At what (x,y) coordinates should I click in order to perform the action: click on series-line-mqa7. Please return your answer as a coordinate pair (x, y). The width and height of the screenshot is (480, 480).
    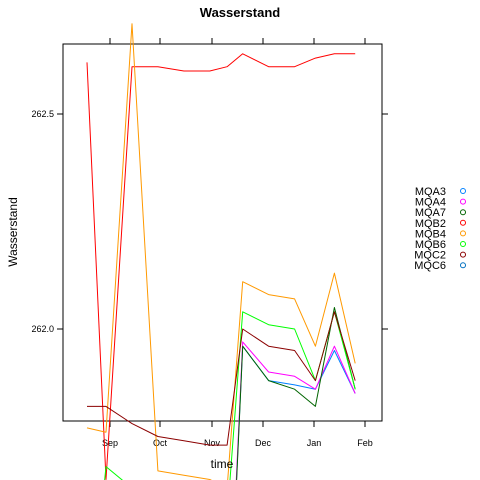
    Looking at the image, I should click on (296, 393).